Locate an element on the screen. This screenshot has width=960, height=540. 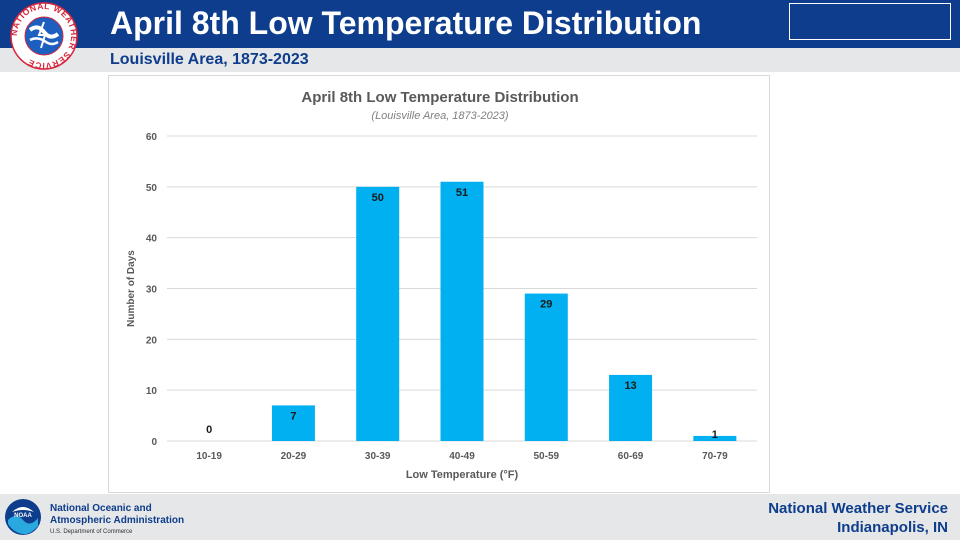
x-tick-label: 60-69 is located at coordinates (631, 456).